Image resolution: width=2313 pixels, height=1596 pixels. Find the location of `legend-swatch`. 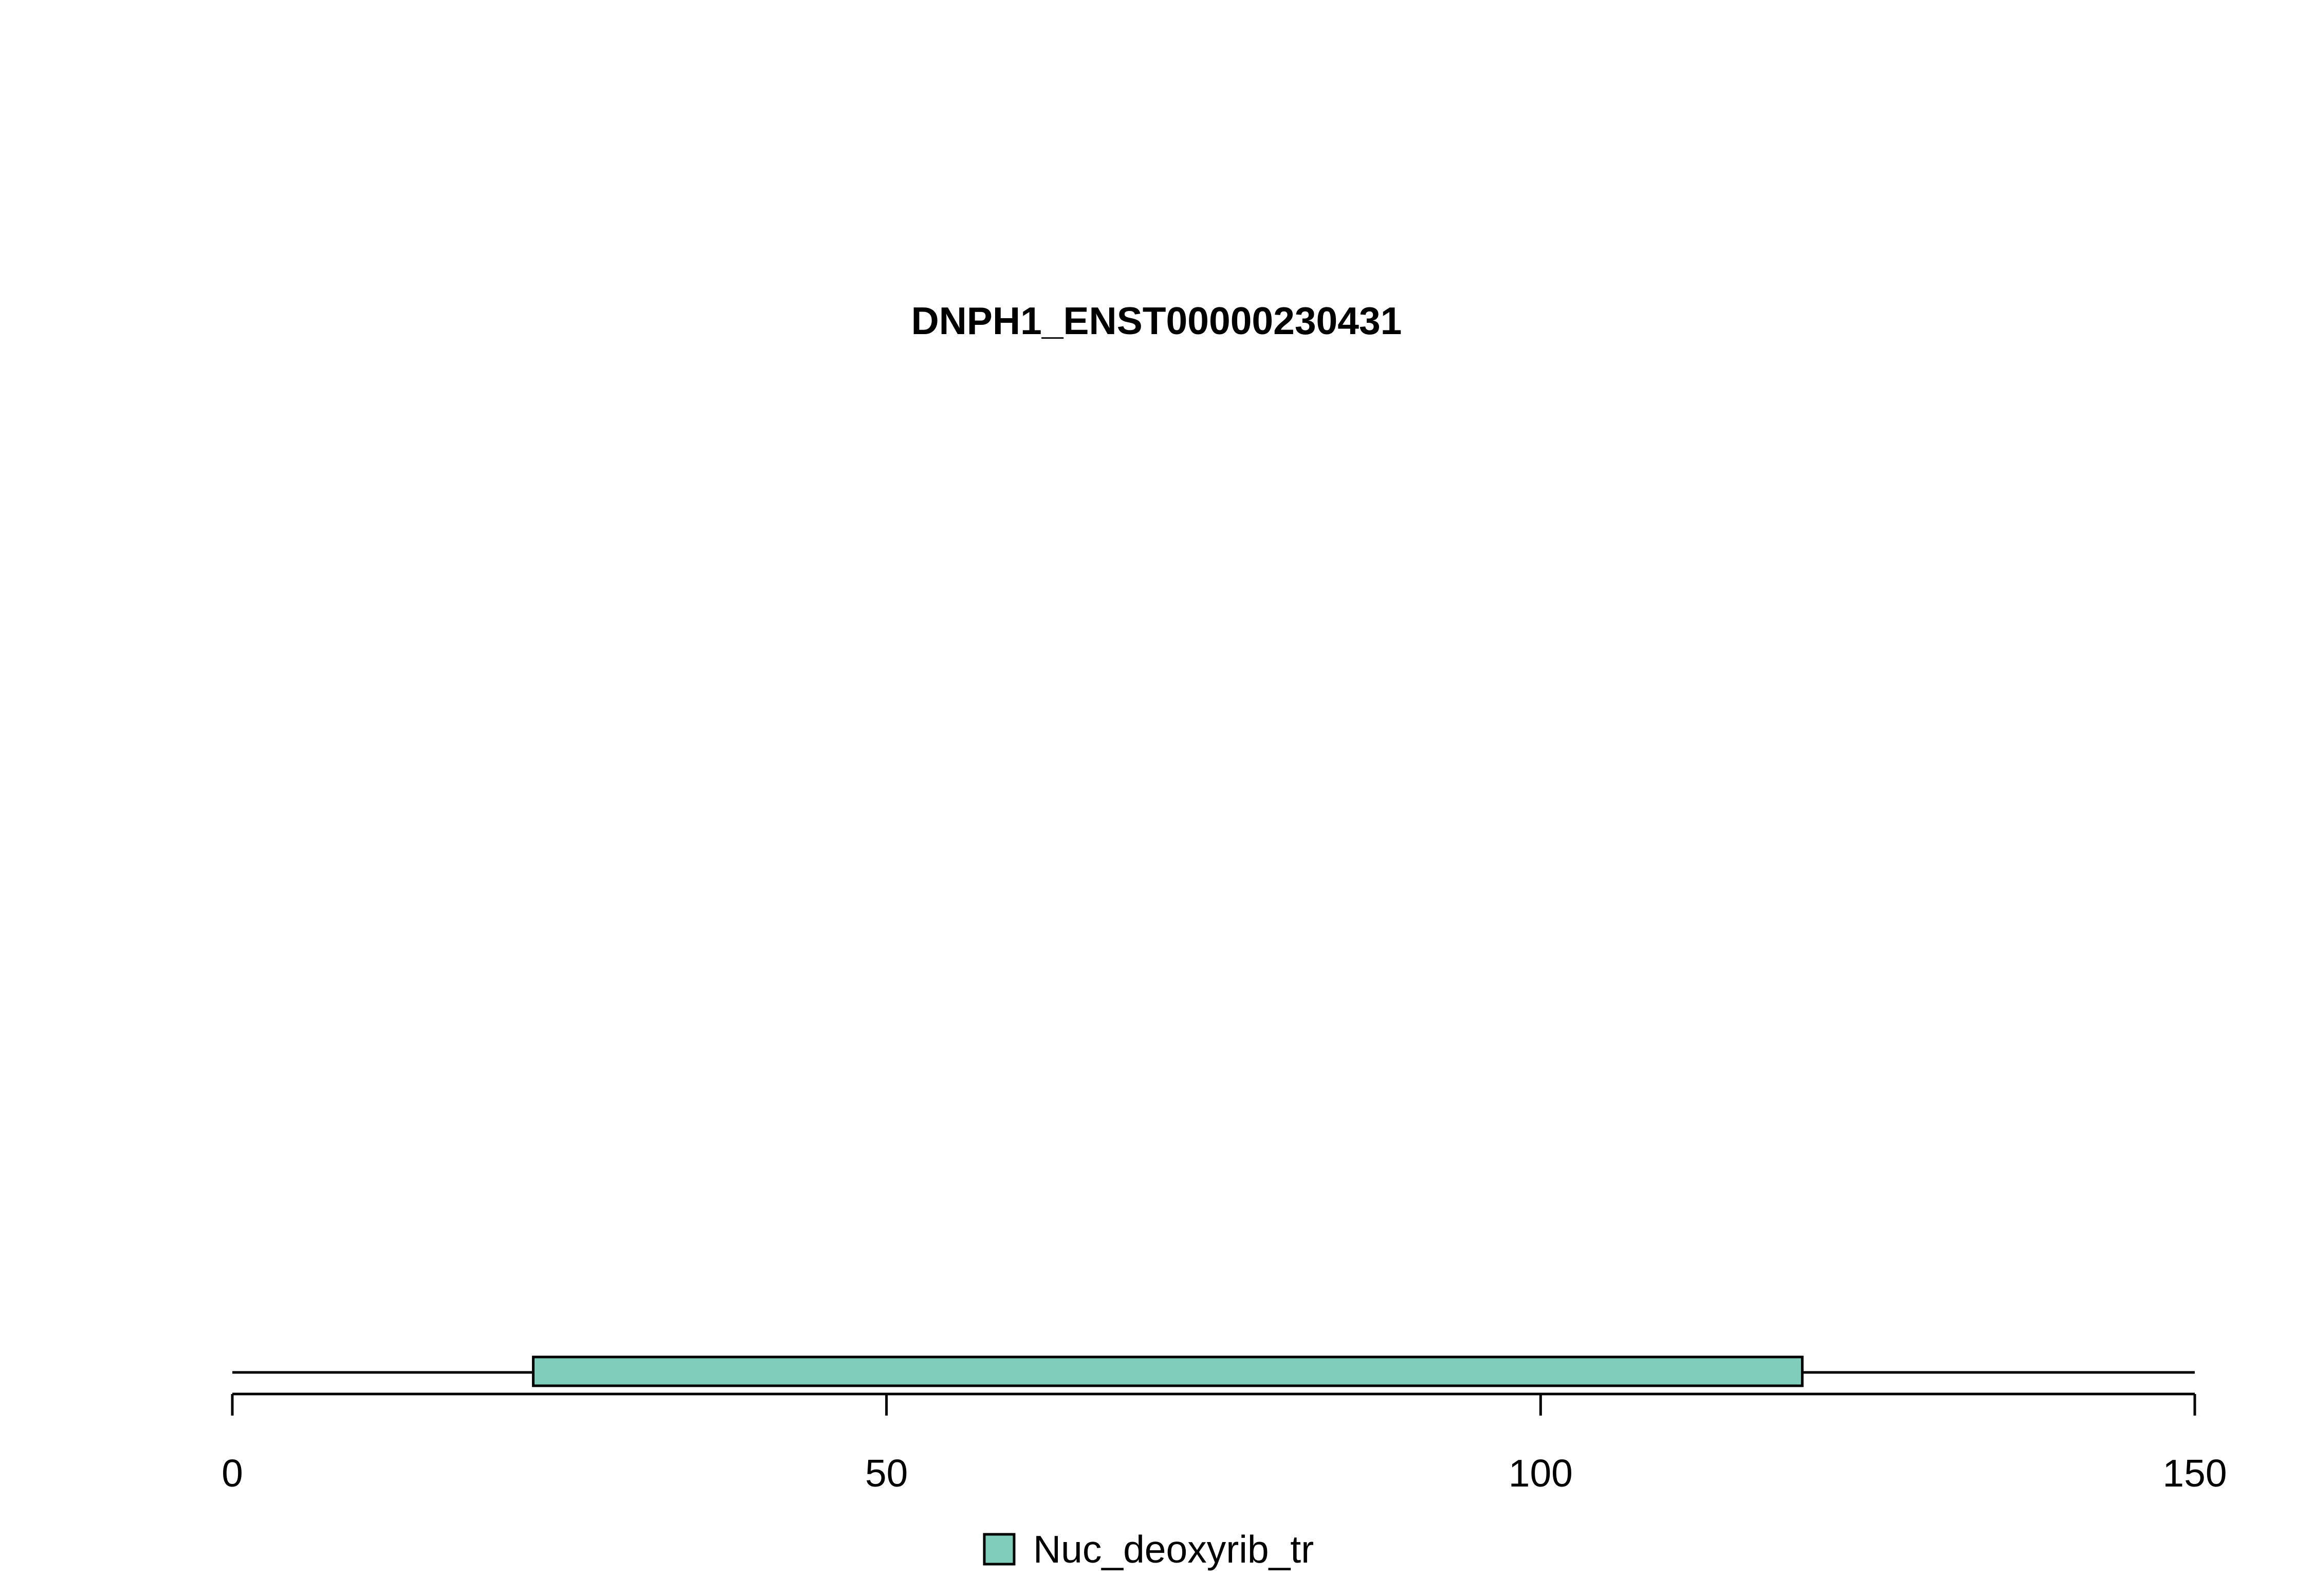

legend-swatch is located at coordinates (999, 1549).